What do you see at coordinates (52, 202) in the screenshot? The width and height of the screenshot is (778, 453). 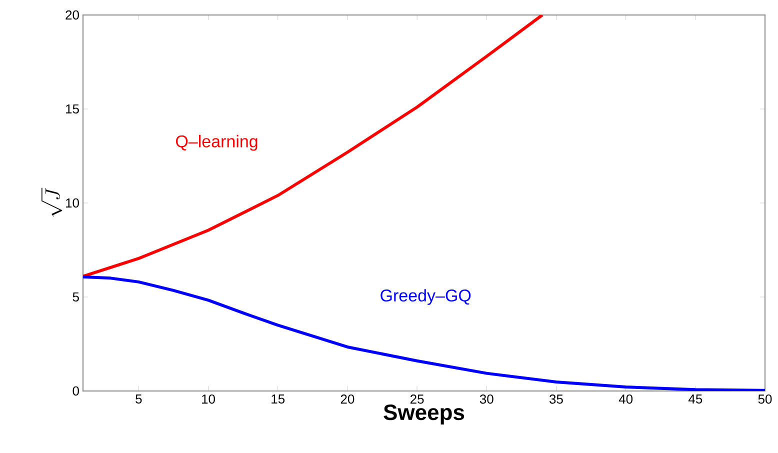 I see `y-axis-title: $\sqrt{J}$` at bounding box center [52, 202].